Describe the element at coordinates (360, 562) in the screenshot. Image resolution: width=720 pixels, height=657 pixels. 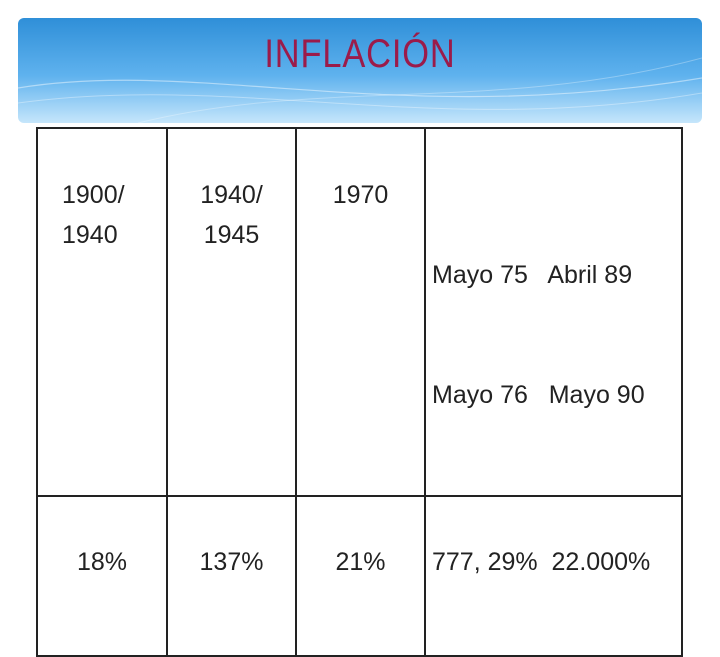
I see `inflation-value: 21%` at that location.